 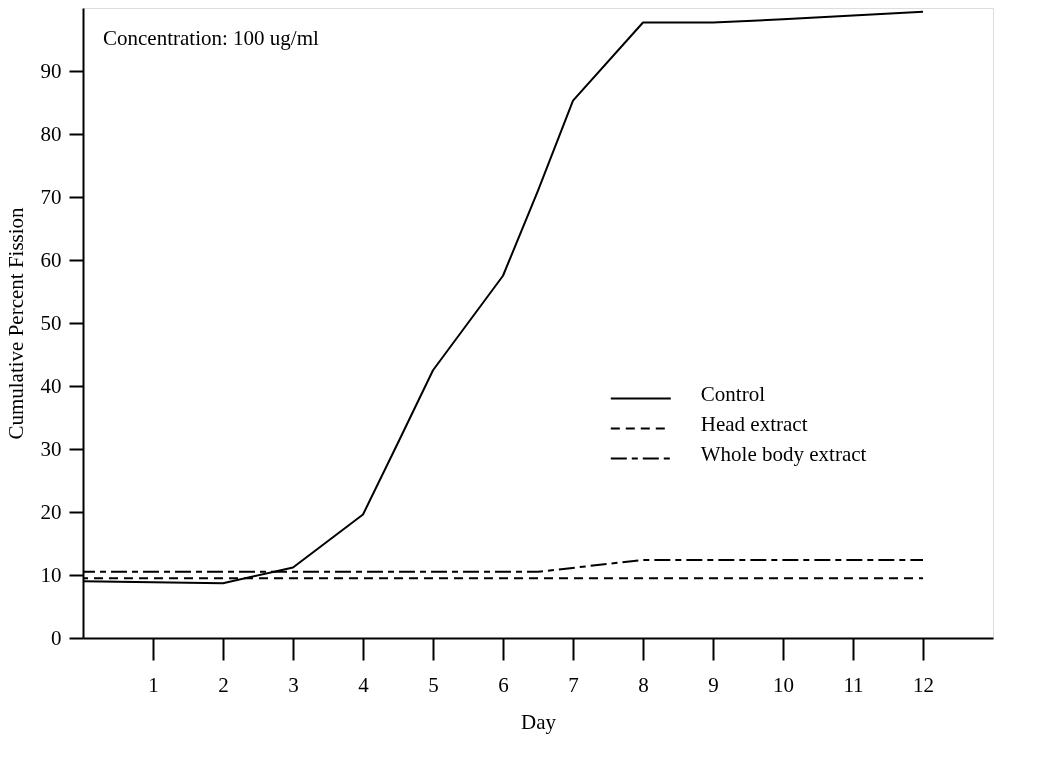 What do you see at coordinates (293, 684) in the screenshot?
I see `x-tick-label: 3` at bounding box center [293, 684].